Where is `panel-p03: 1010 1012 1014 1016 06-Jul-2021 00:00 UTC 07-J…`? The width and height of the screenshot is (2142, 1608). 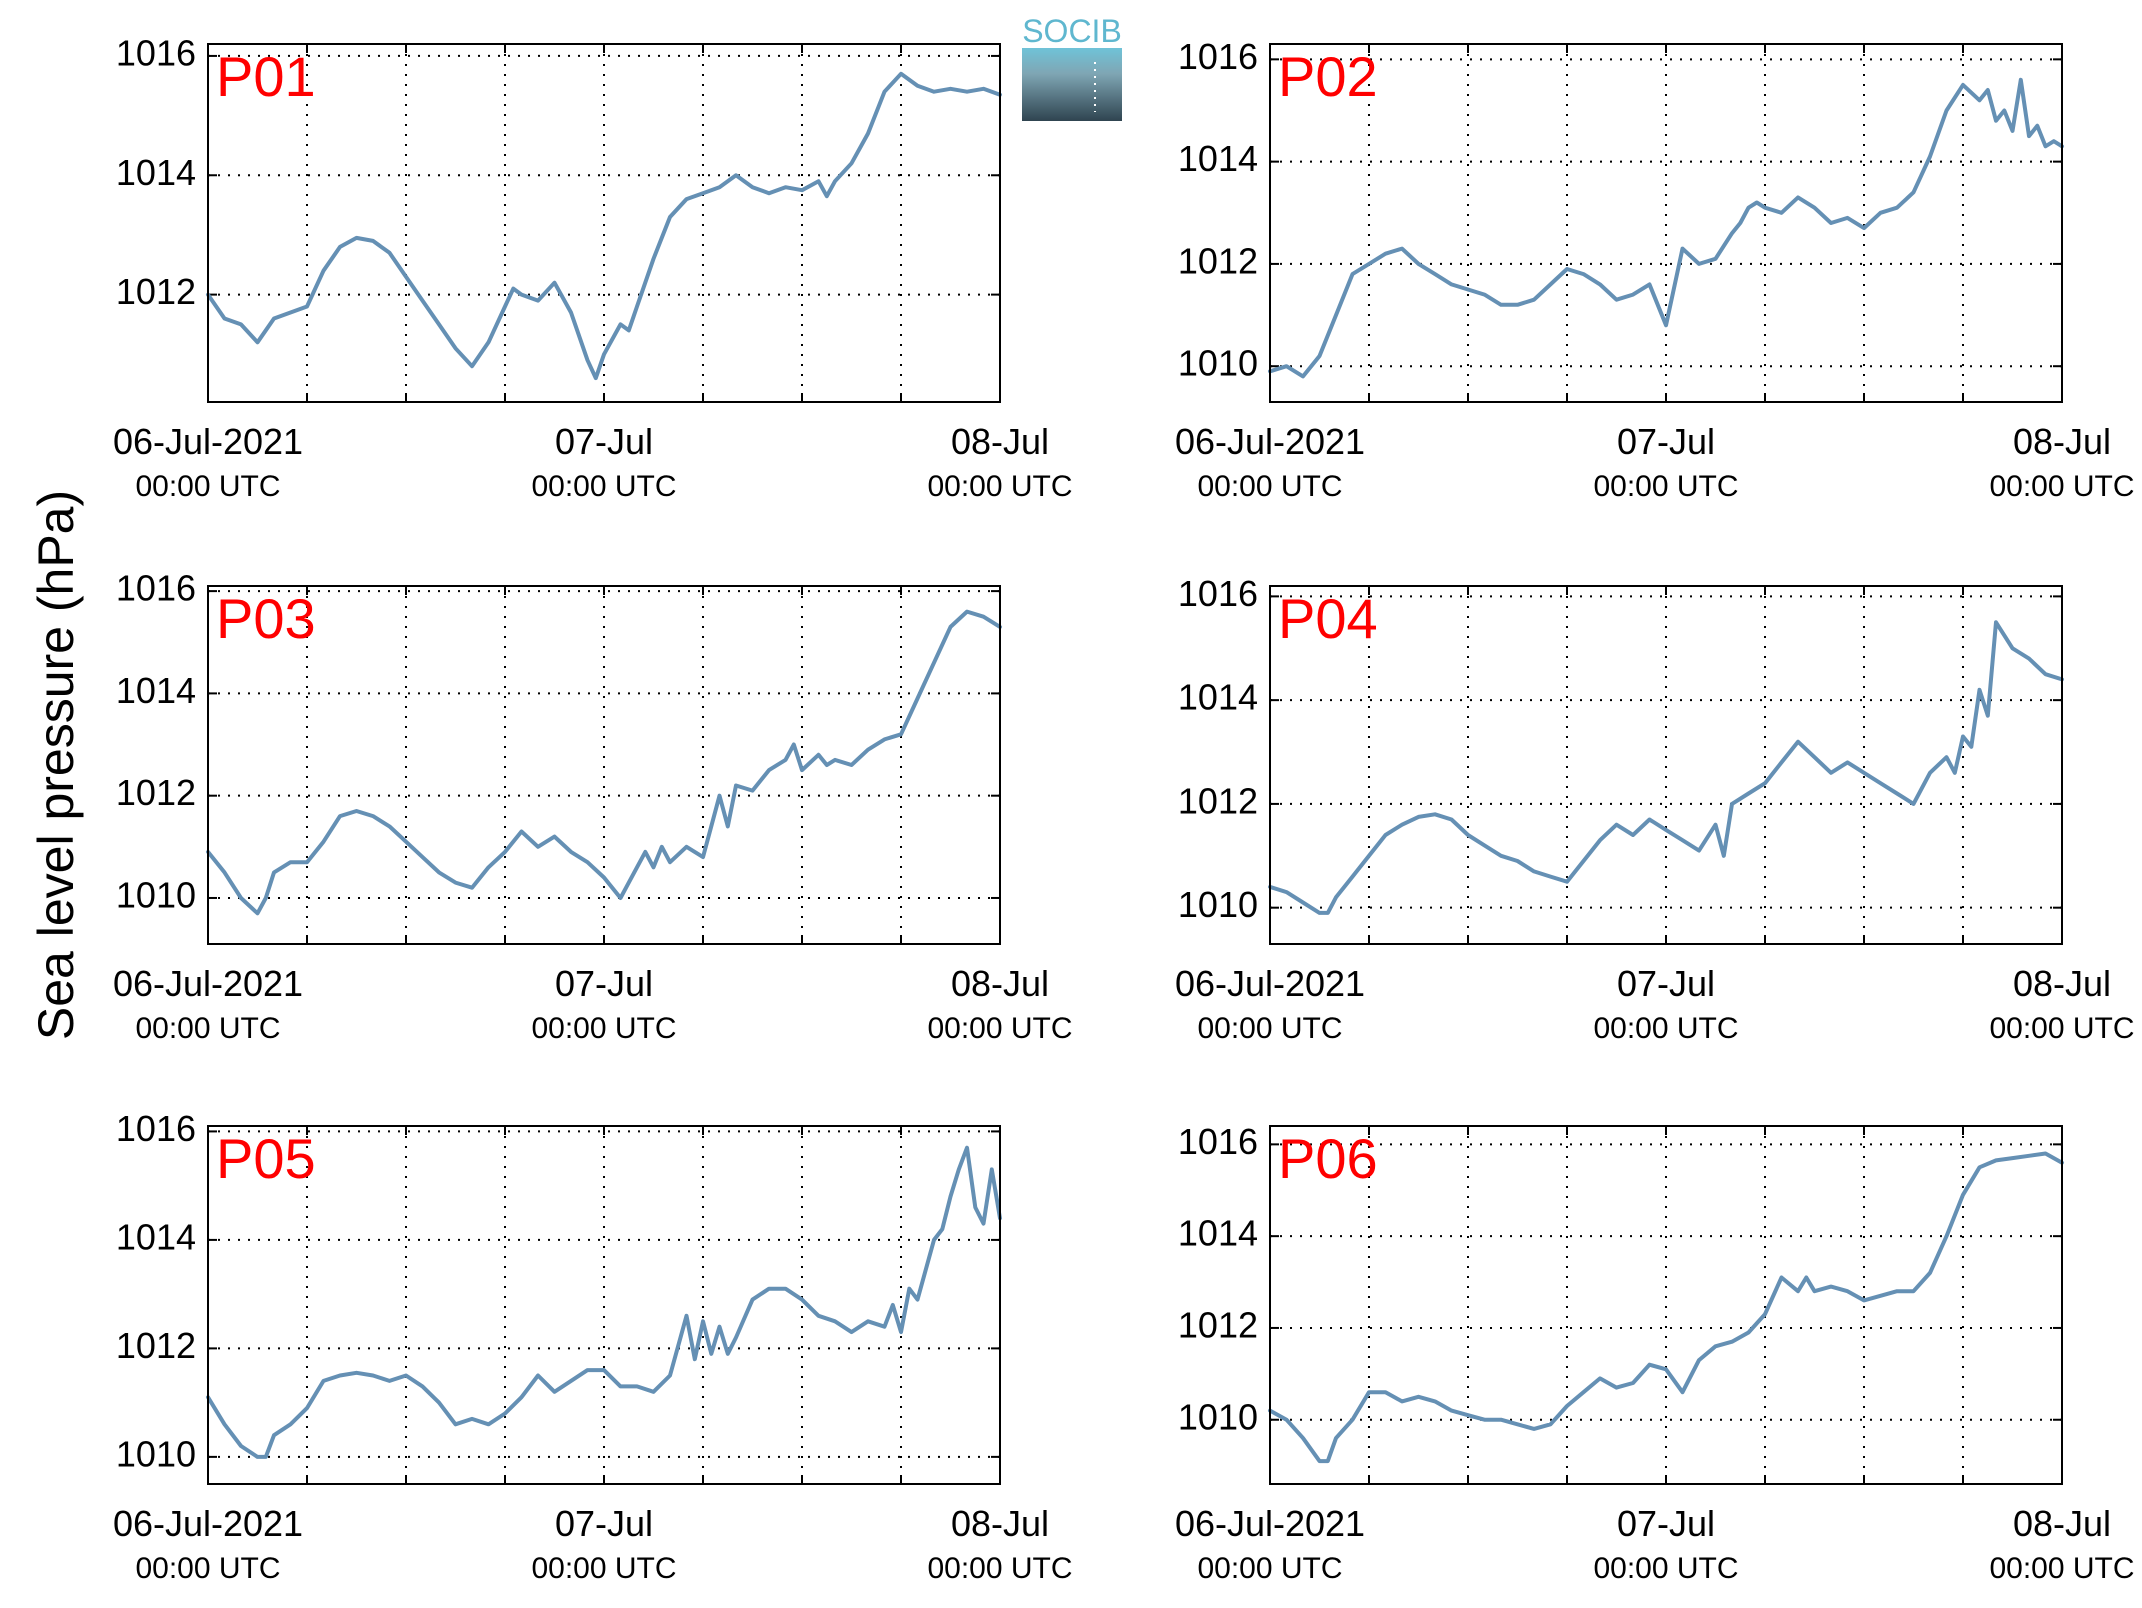 panel-p03: 1010 1012 1014 1016 06-Jul-2021 00:00 UTC 07-J… is located at coordinates (593, 806).